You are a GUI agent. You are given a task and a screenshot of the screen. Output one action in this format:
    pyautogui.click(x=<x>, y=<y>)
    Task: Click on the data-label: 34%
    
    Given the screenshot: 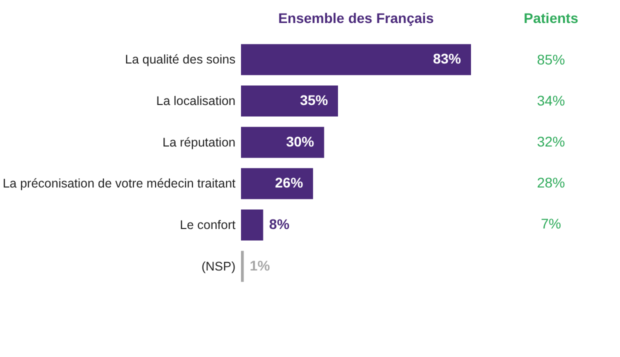 What is the action you would take?
    pyautogui.click(x=551, y=100)
    